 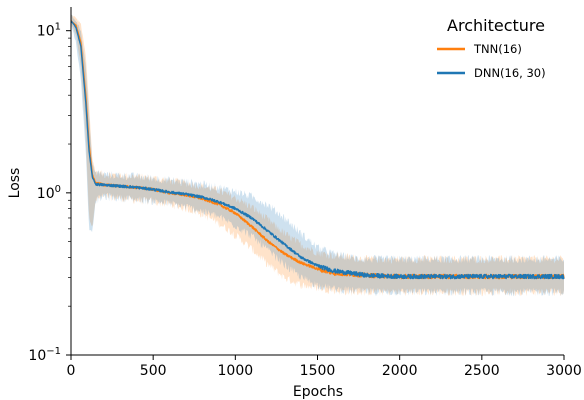 I want to click on y-axis-label: Loss, so click(x=15, y=183).